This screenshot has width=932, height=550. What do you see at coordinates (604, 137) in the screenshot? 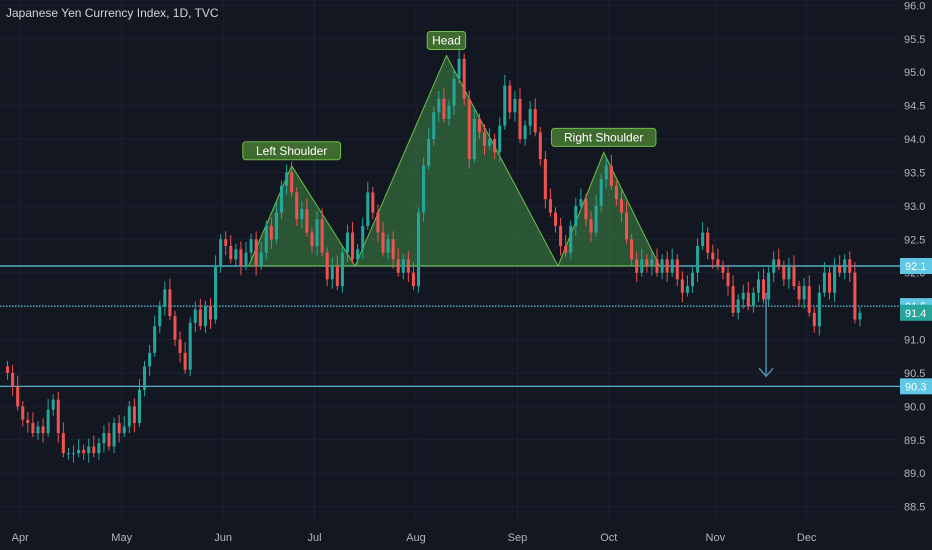
I see `pattern-label: Right Shoulder` at bounding box center [604, 137].